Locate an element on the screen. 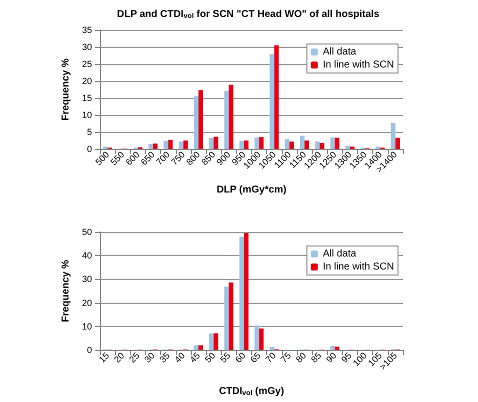 The width and height of the screenshot is (478, 402). x-tick-label: 750 is located at coordinates (178, 158).